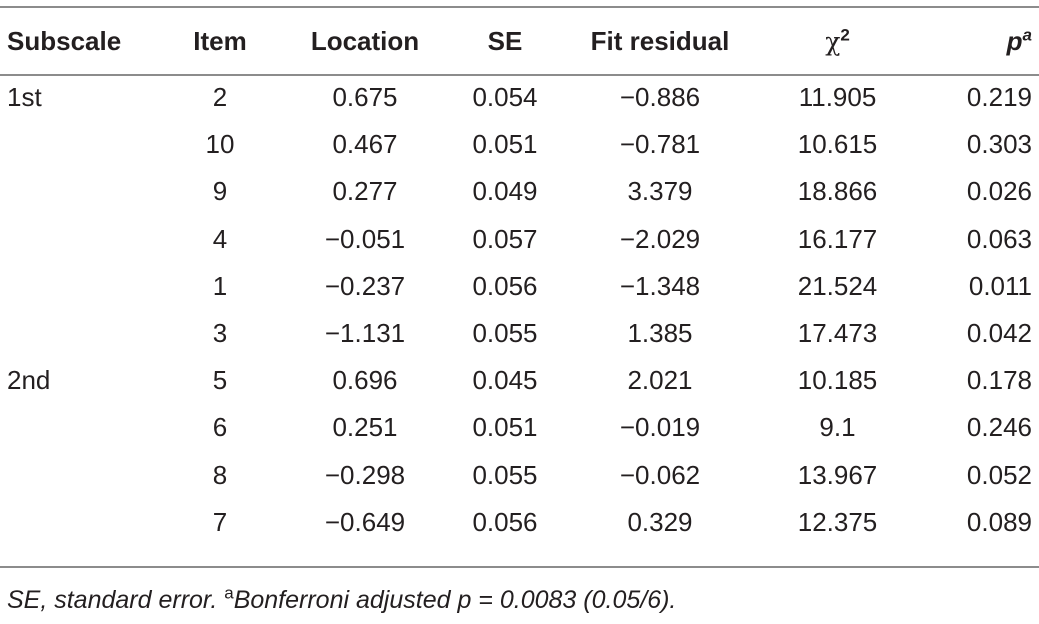 The image size is (1039, 624). I want to click on cell-se: 0.054, so click(505, 97).